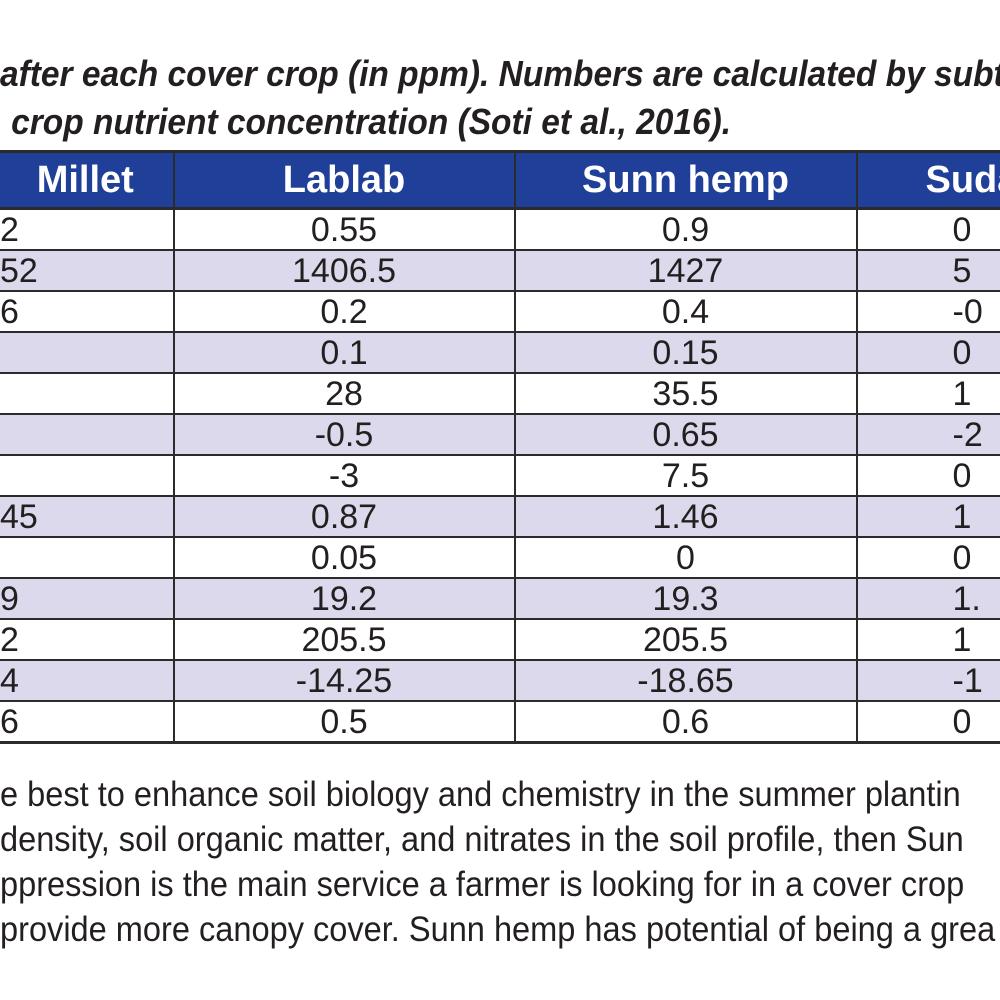 This screenshot has width=1000, height=1000. What do you see at coordinates (344, 270) in the screenshot?
I see `table-cell: 1406.5` at bounding box center [344, 270].